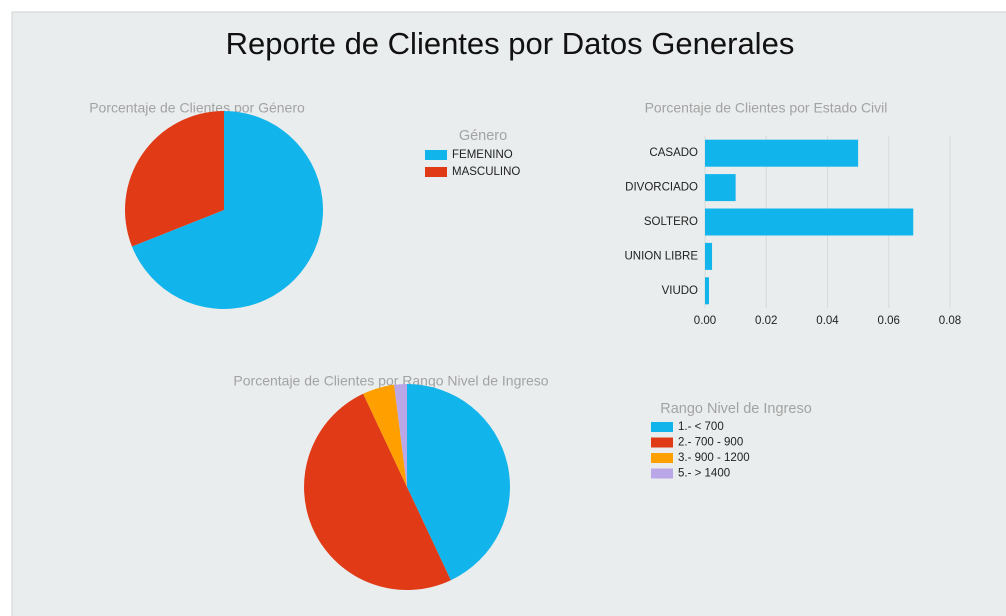 This screenshot has width=1006, height=616. What do you see at coordinates (671, 222) in the screenshot?
I see `y-tick-label: SOLTERO` at bounding box center [671, 222].